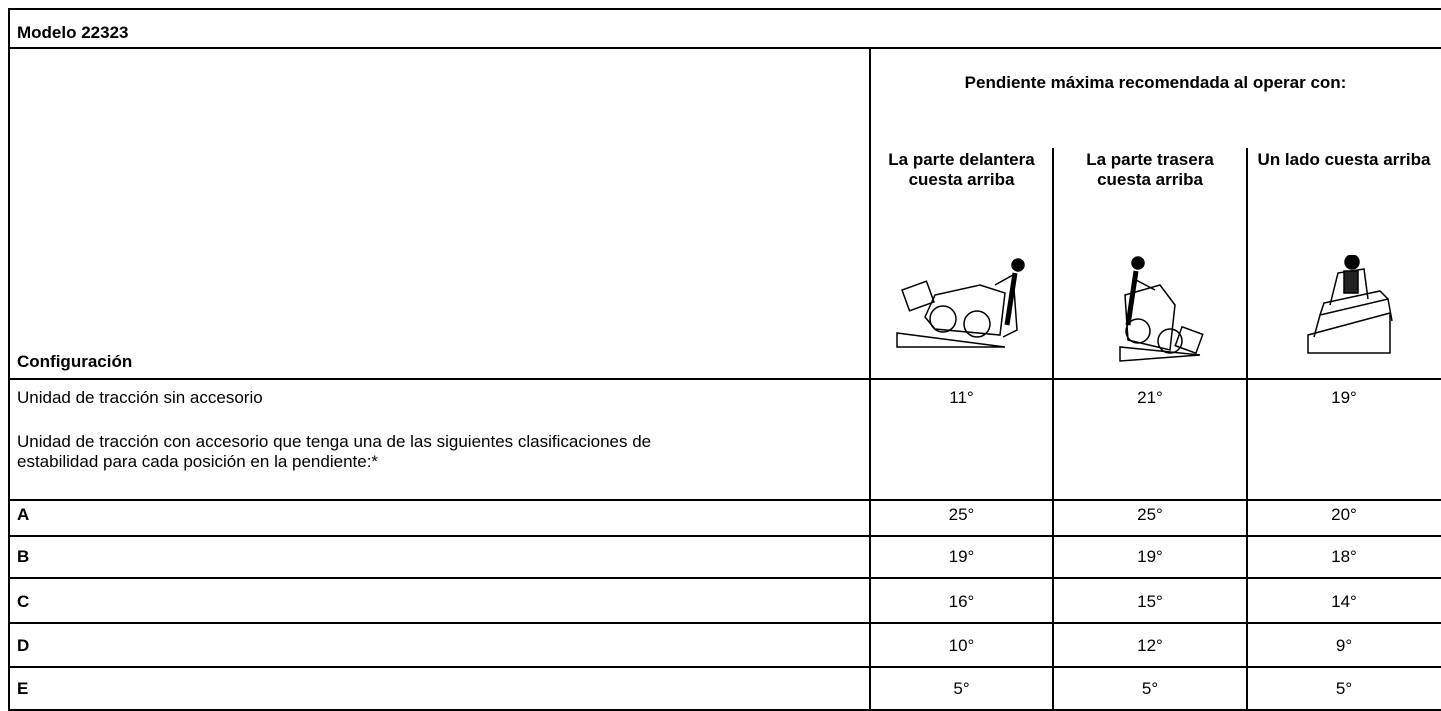 This screenshot has height=711, width=1441. What do you see at coordinates (961, 169) in the screenshot?
I see `column-header: La parte delantera cuesta arriba` at bounding box center [961, 169].